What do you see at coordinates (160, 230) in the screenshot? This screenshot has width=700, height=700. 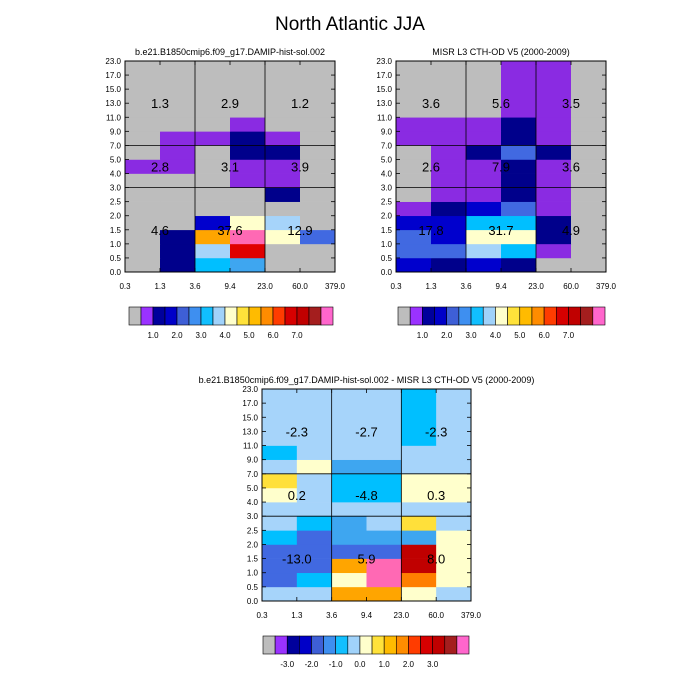 I see `summary-value-label: 4.6` at bounding box center [160, 230].